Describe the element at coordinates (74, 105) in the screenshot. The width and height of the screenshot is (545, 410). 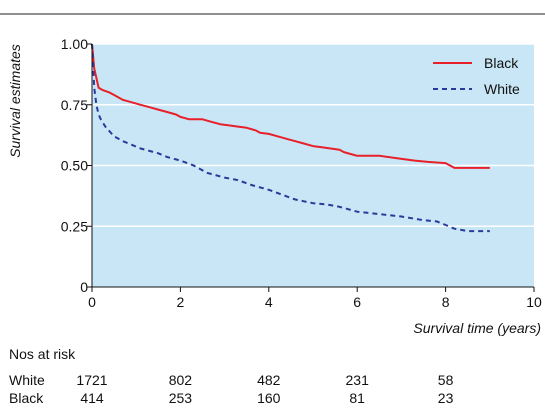
I see `y-tick-label-3: 0.75` at that location.